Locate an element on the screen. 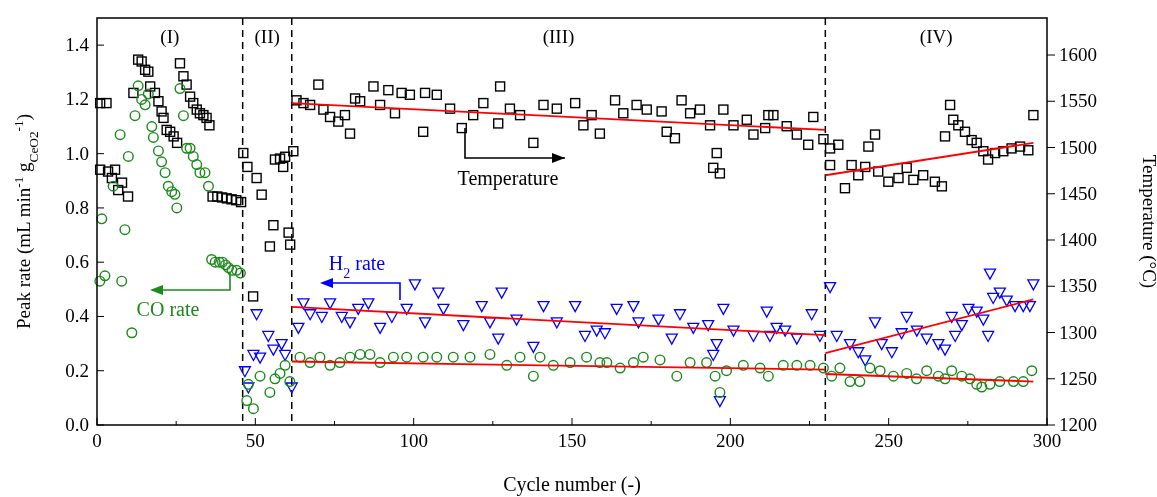 The width and height of the screenshot is (1157, 497). y2-tick-label: 1450 is located at coordinates (1078, 193).